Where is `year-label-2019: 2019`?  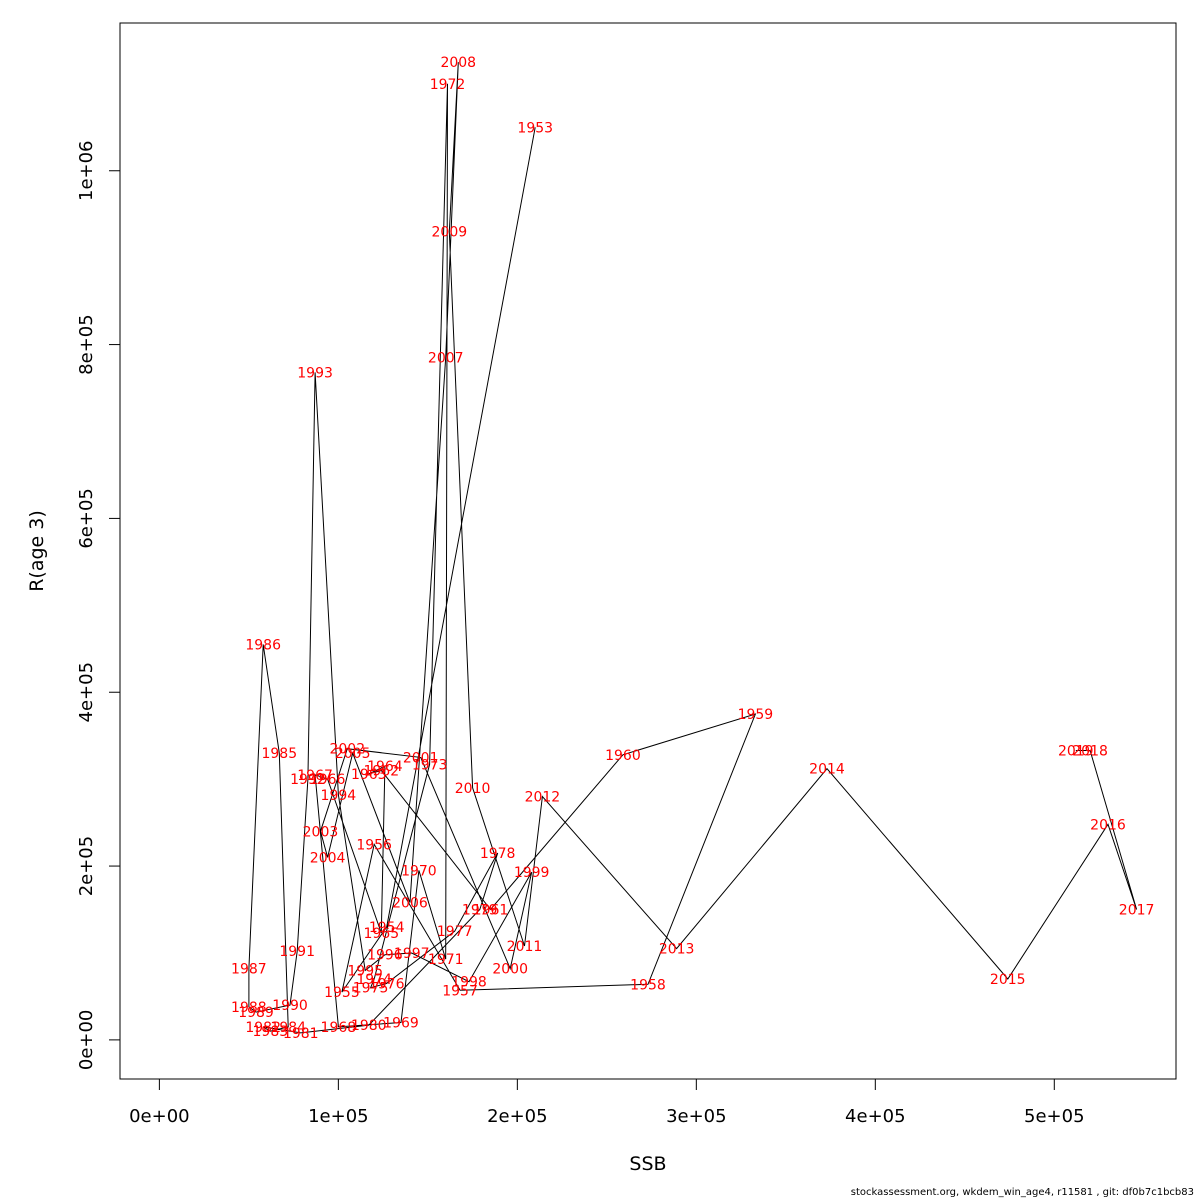
year-label-2019: 2019 is located at coordinates (1076, 751).